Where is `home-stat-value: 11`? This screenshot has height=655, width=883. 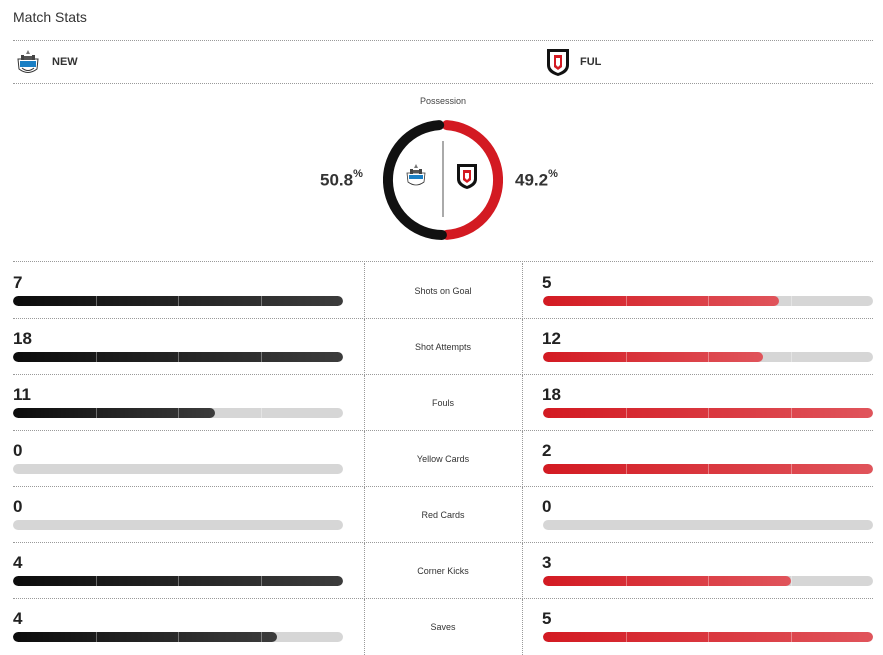 home-stat-value: 11 is located at coordinates (22, 394).